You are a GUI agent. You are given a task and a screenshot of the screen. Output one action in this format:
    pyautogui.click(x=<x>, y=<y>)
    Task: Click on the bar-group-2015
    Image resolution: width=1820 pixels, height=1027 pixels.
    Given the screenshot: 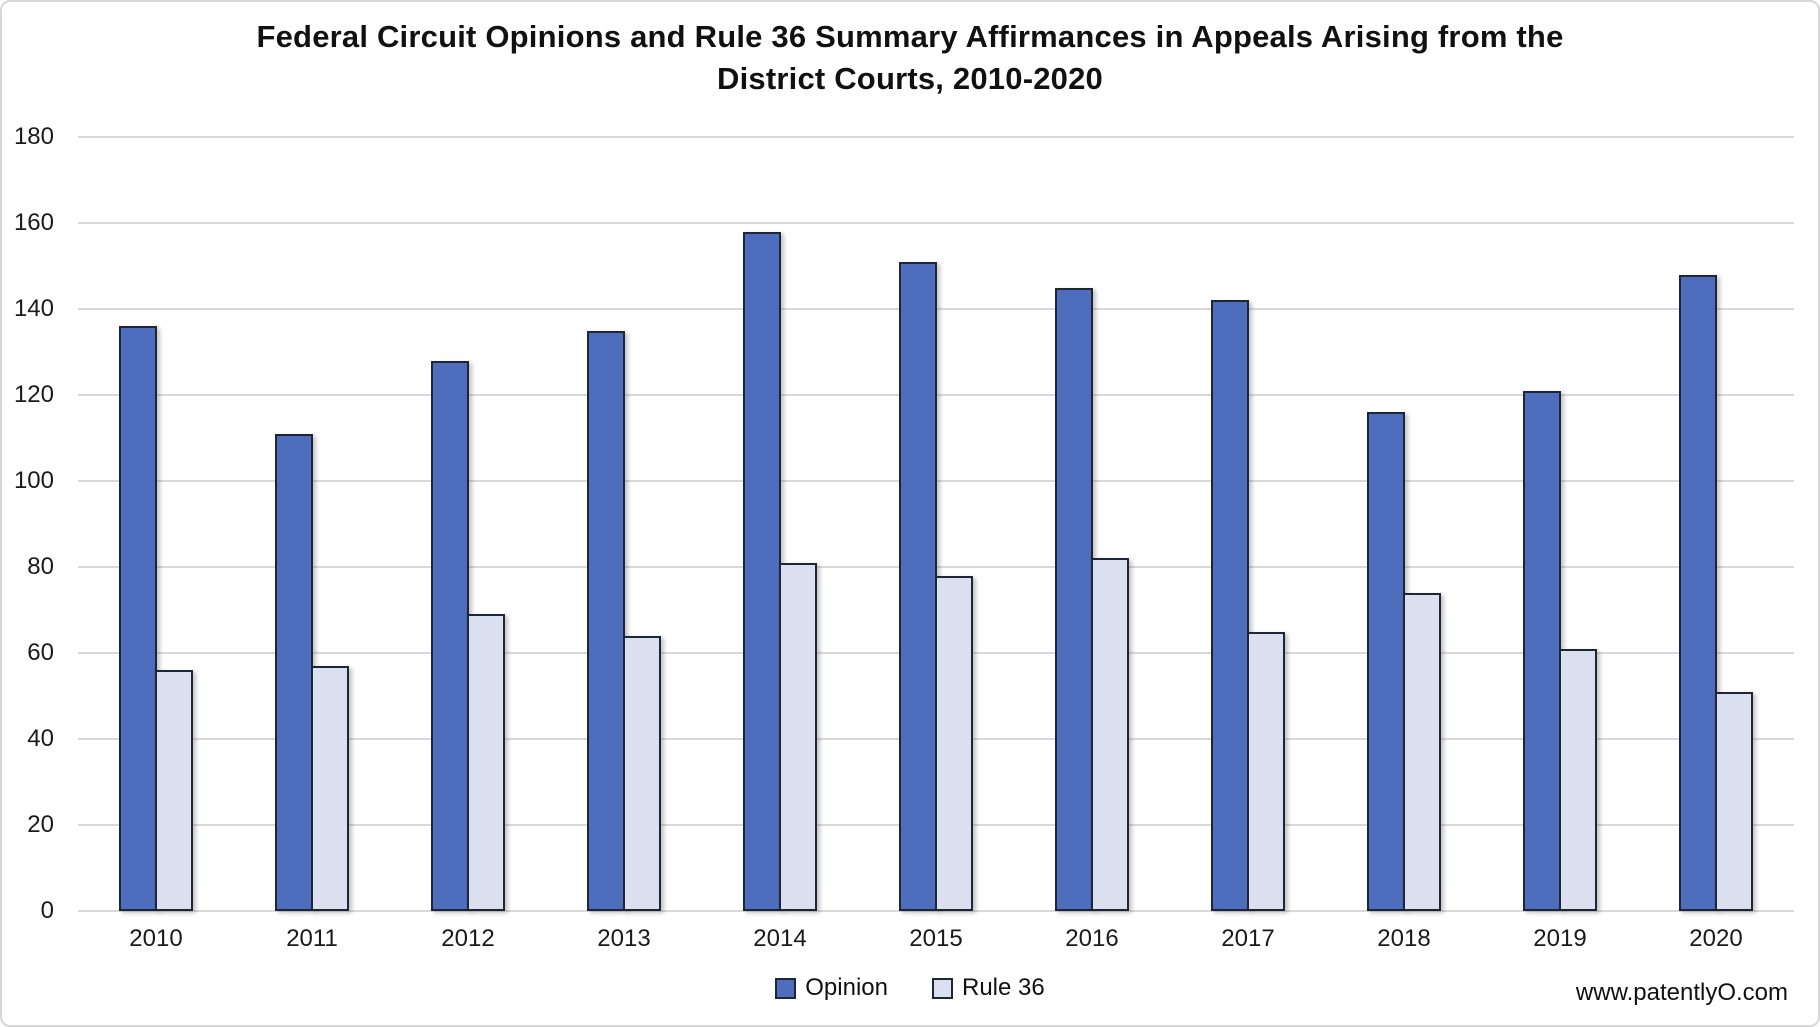 What is the action you would take?
    pyautogui.click(x=936, y=524)
    